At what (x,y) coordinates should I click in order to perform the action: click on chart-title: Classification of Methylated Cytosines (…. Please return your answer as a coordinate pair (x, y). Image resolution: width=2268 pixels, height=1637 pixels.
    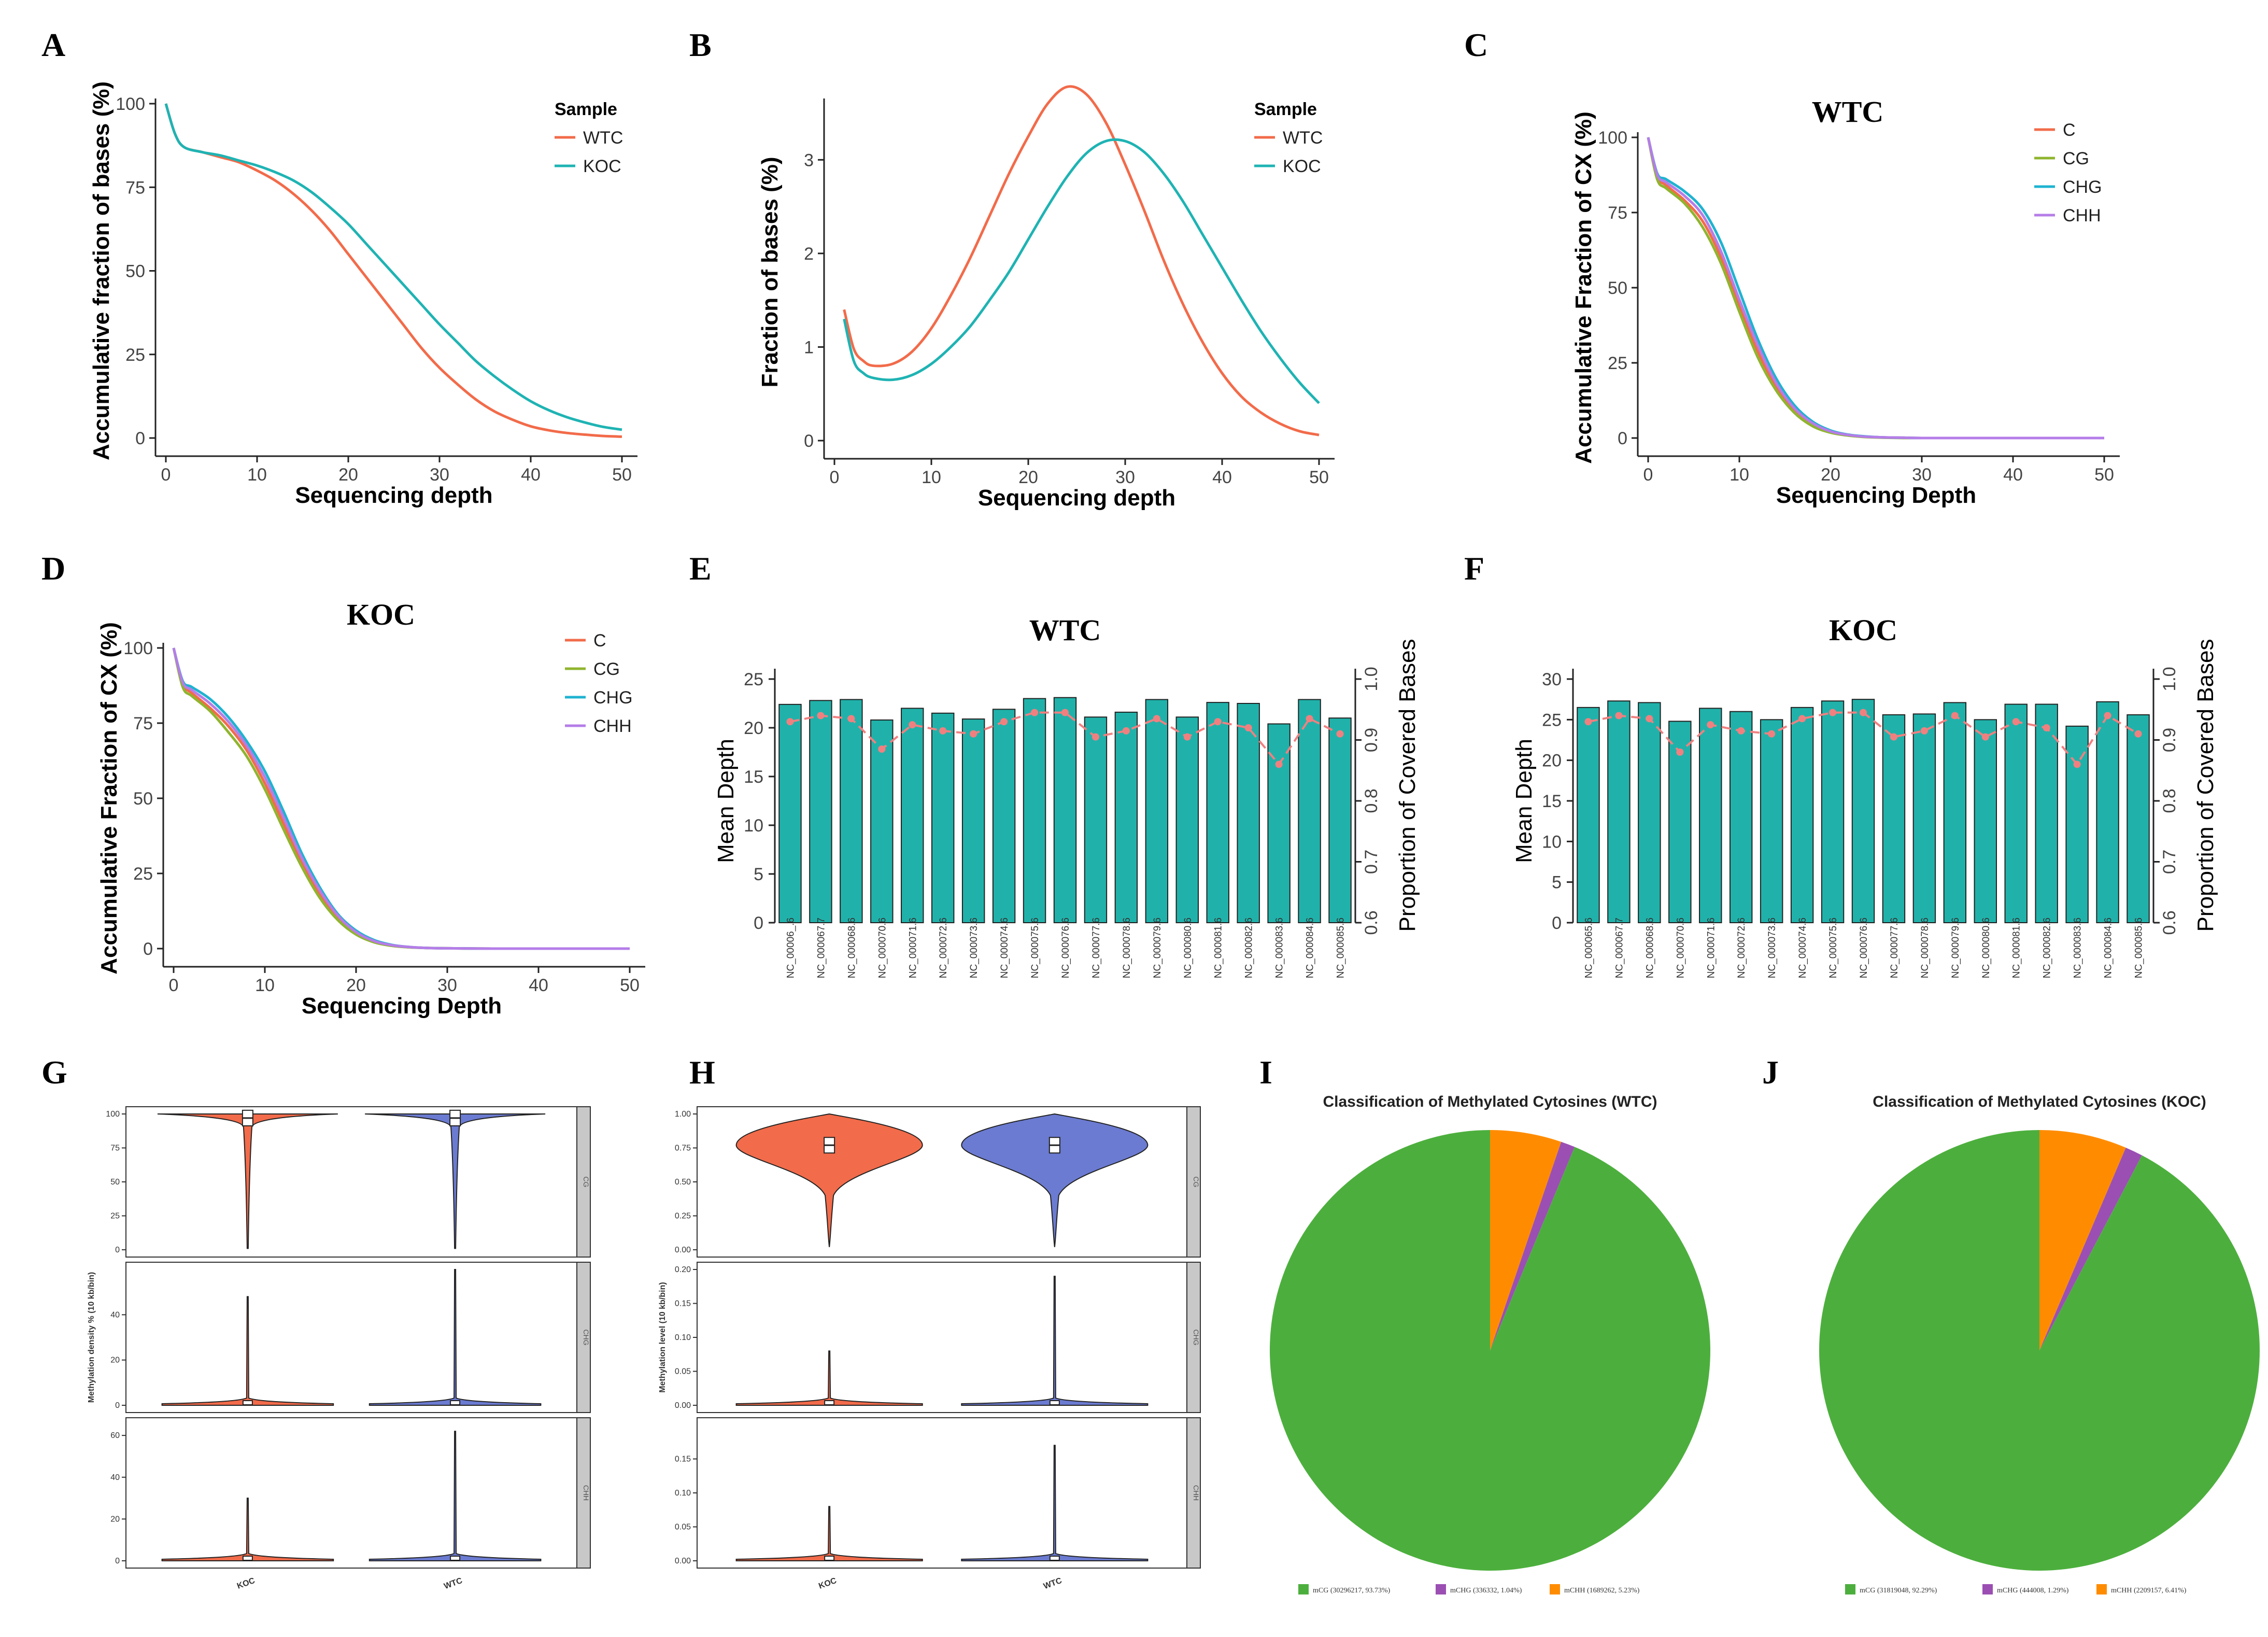
    Looking at the image, I should click on (2039, 1101).